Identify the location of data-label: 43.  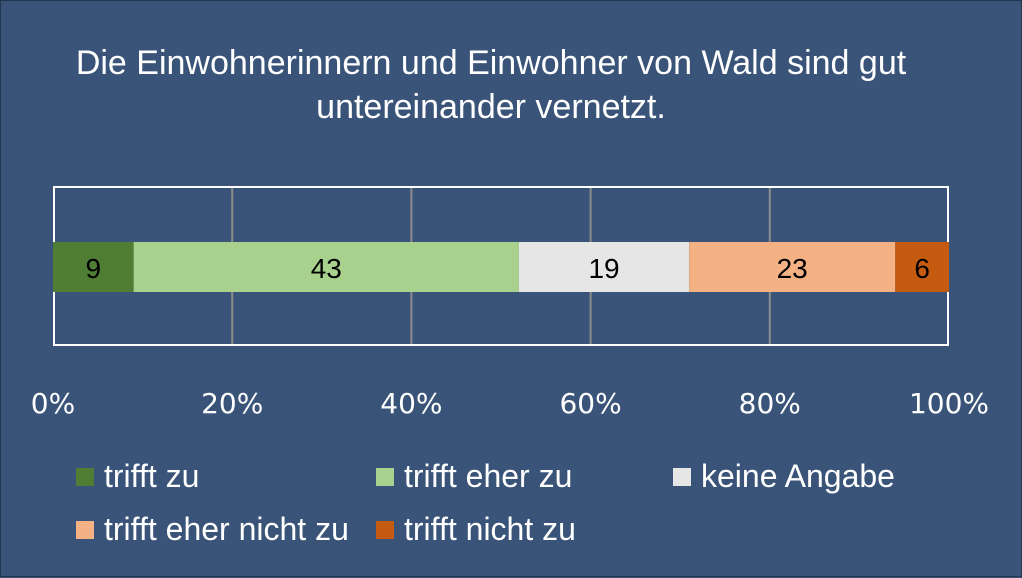
(326, 268).